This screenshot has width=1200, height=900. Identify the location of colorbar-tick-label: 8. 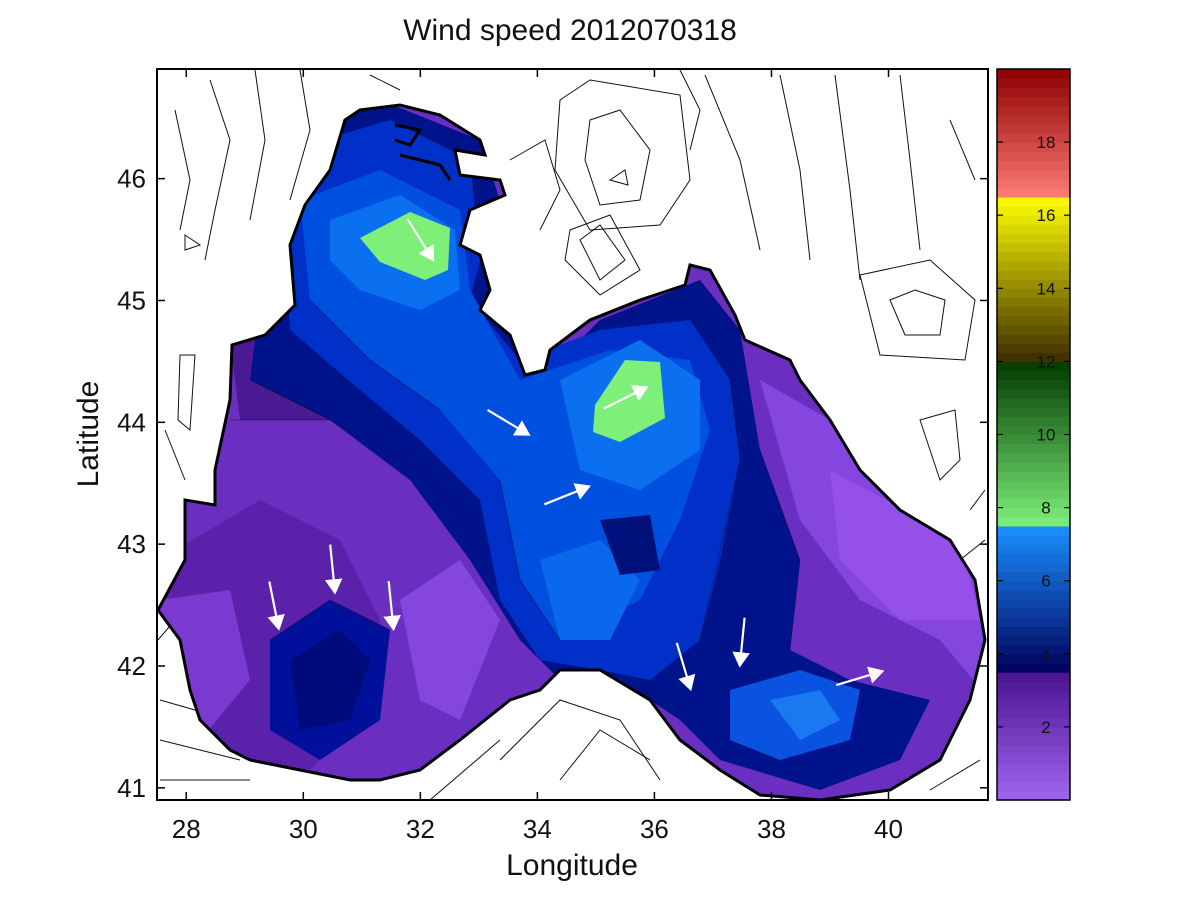
(1045, 508).